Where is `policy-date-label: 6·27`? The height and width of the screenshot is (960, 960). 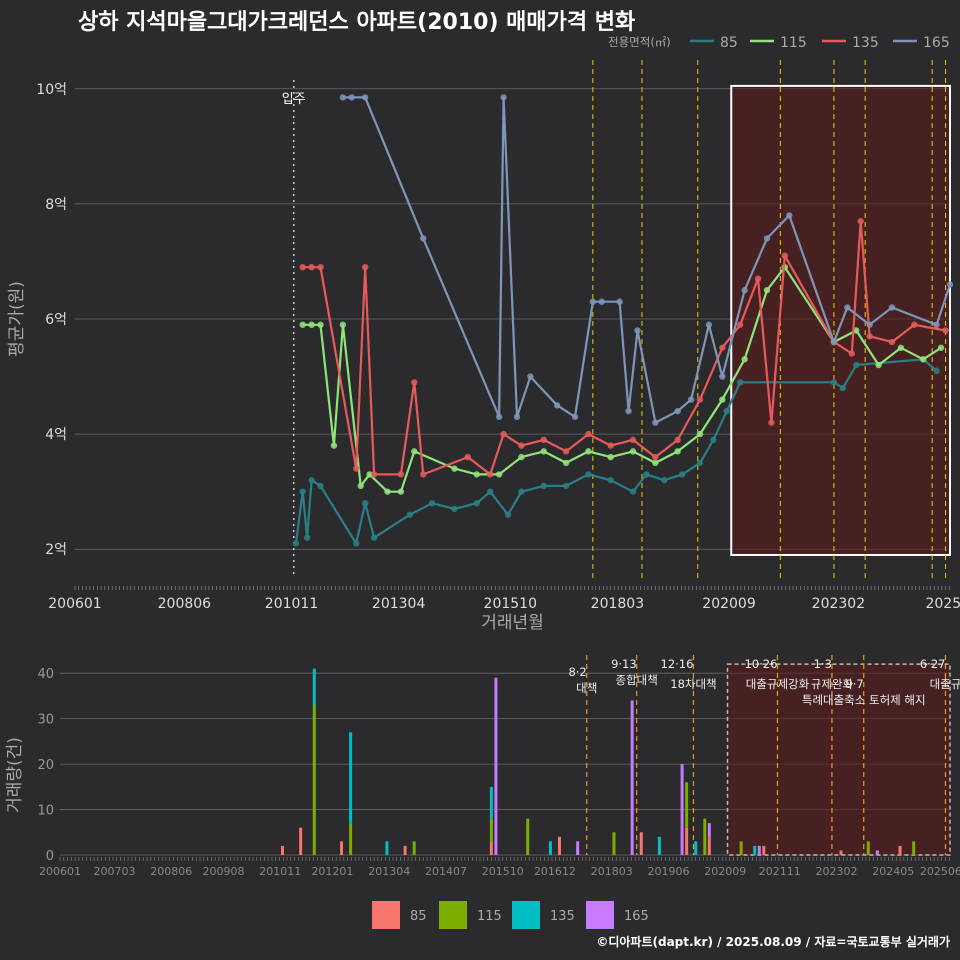 policy-date-label: 6·27 is located at coordinates (933, 664).